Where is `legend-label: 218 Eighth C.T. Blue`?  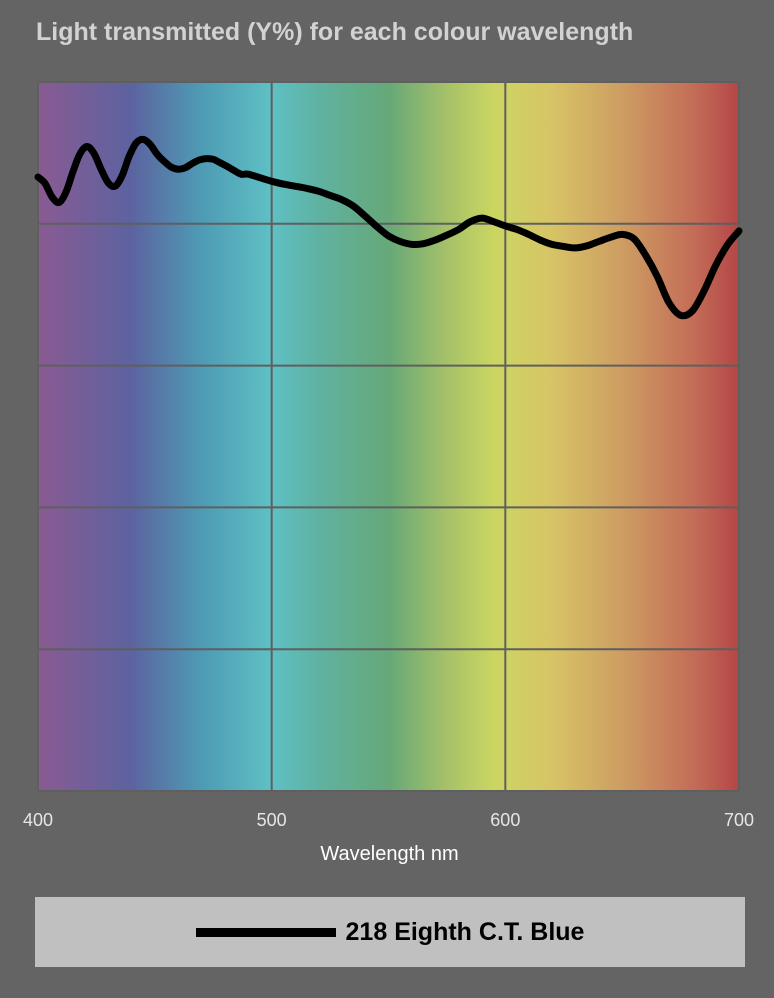 legend-label: 218 Eighth C.T. Blue is located at coordinates (465, 931).